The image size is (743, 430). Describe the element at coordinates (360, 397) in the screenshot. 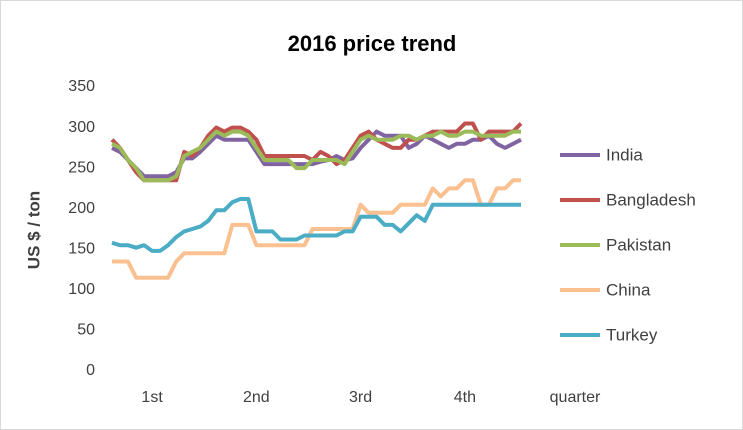

I see `x-tick-label: 3rd` at that location.